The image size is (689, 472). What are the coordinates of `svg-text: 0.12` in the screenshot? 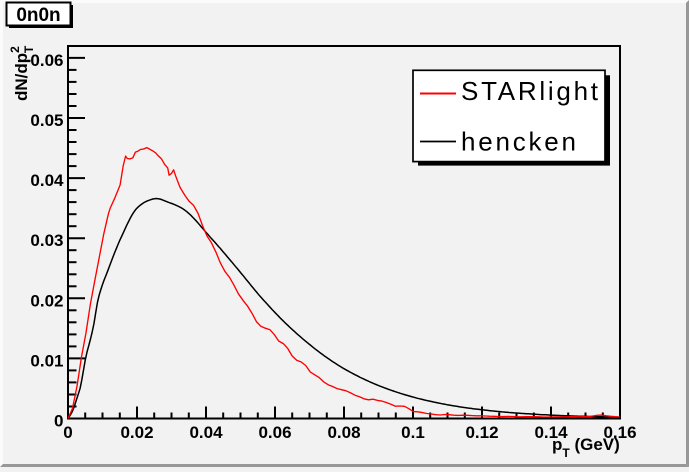 It's located at (481, 432).